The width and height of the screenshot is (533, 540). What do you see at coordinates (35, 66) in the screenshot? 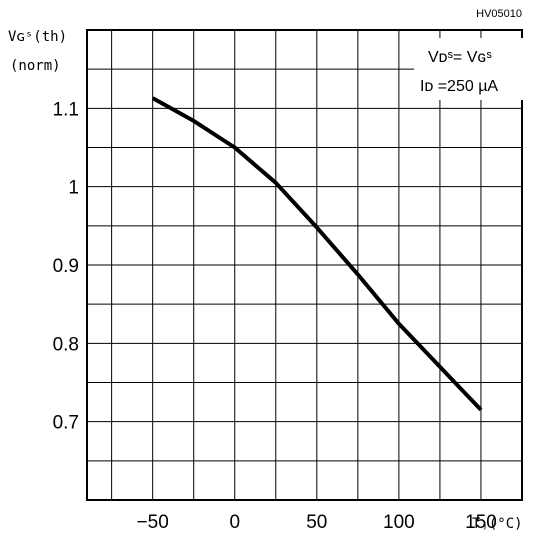
I see `y-axis-label-line2: (norm)` at bounding box center [35, 66].